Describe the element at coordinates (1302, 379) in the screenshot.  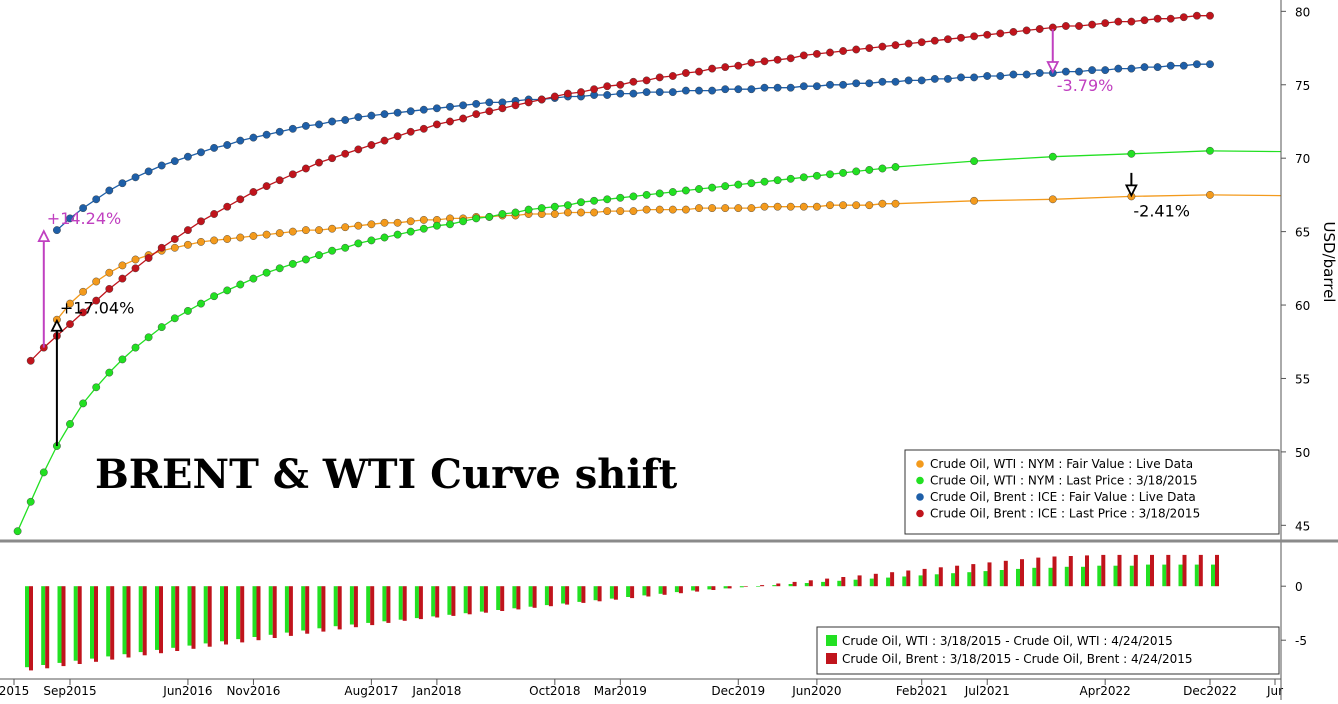
I see `y-tick-label: 55` at that location.